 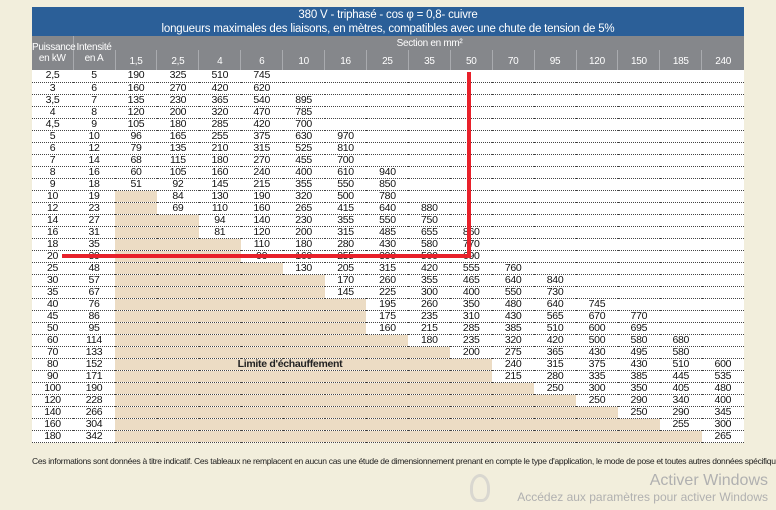 What do you see at coordinates (53, 400) in the screenshot?
I see `cell-power: 120` at bounding box center [53, 400].